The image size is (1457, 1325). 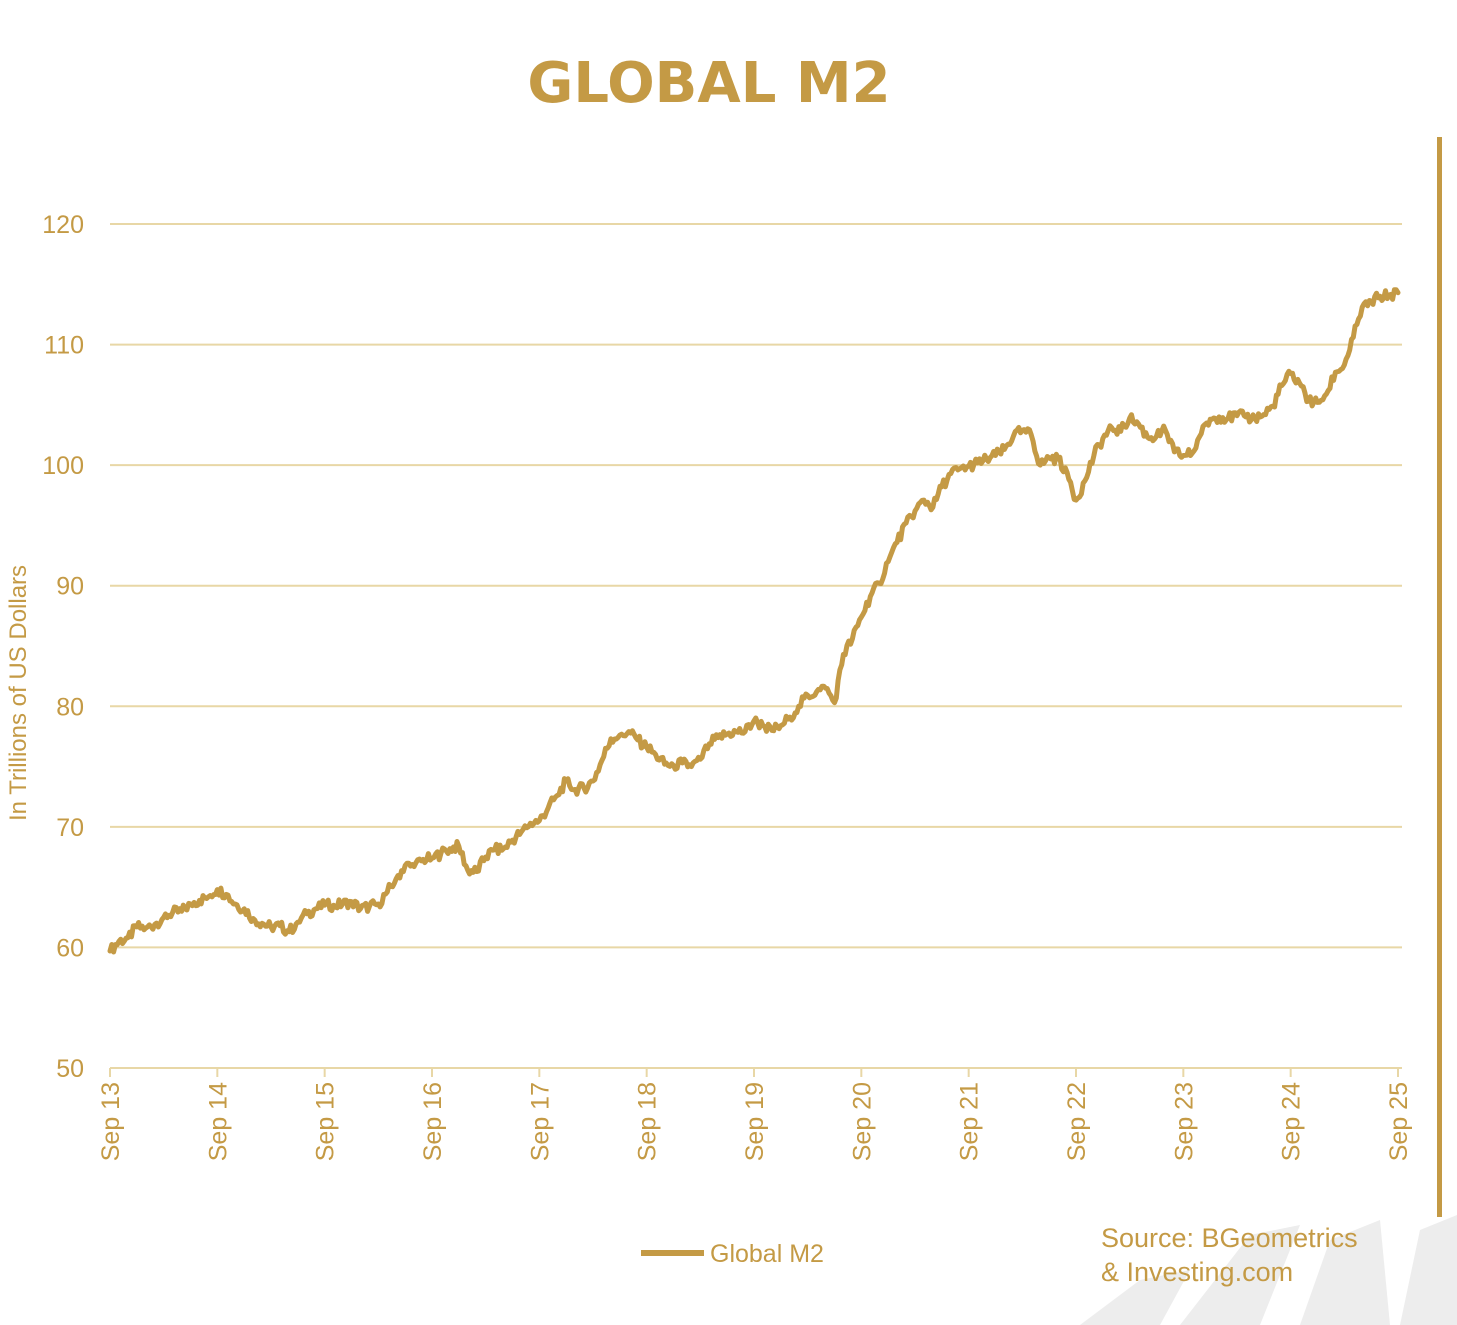 What do you see at coordinates (540, 1121) in the screenshot?
I see `x-tick-label: Sep 17` at bounding box center [540, 1121].